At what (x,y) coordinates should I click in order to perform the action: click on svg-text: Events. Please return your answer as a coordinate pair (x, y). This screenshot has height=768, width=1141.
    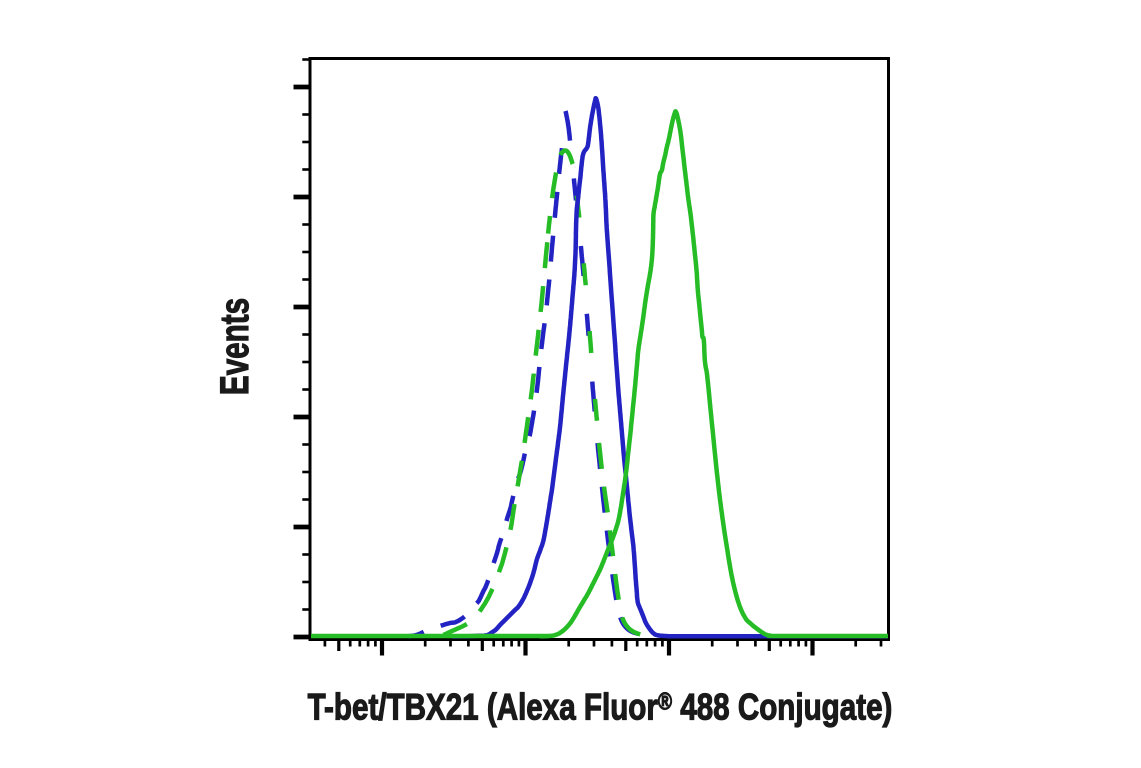
    Looking at the image, I should click on (235, 346).